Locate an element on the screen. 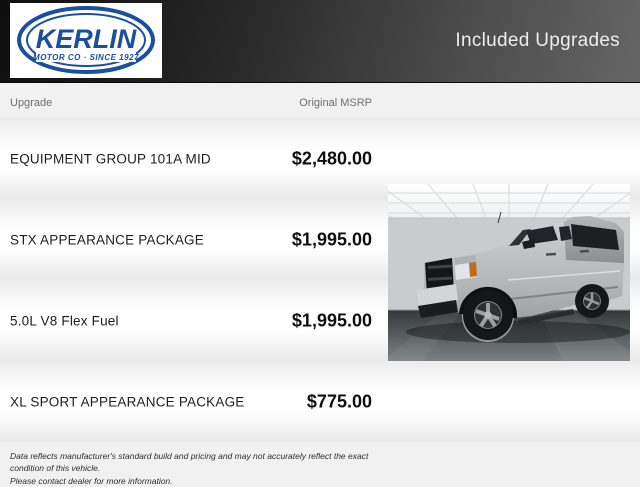 The image size is (640, 487). upgrade-price: $2,480.00 is located at coordinates (331, 158).